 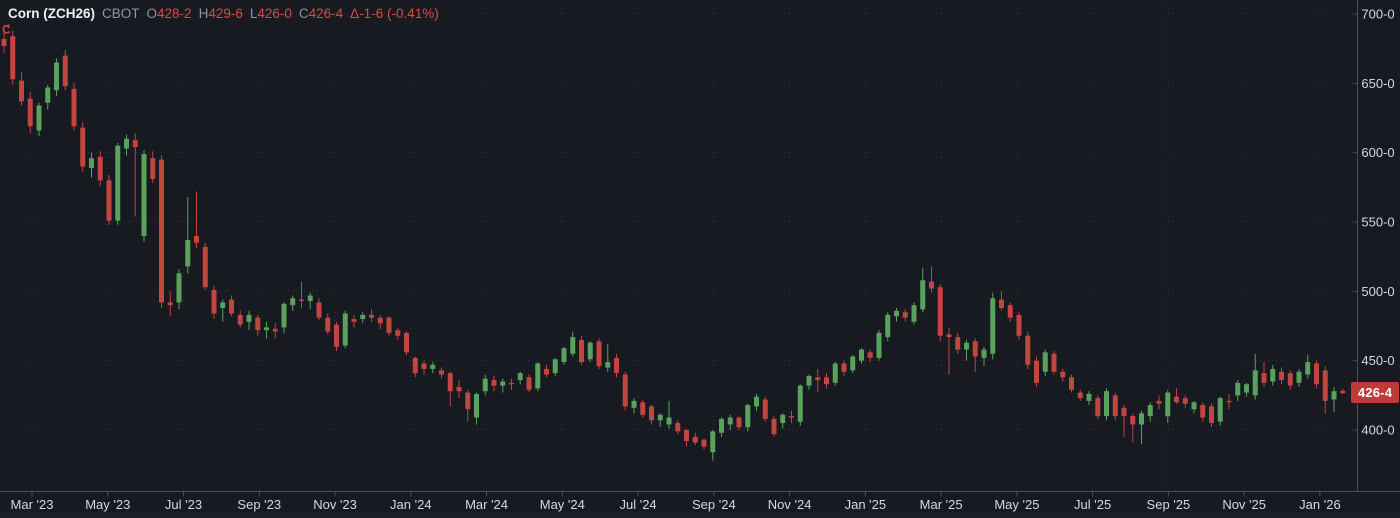 What do you see at coordinates (321, 13) in the screenshot?
I see `close-readout: C 426-4` at bounding box center [321, 13].